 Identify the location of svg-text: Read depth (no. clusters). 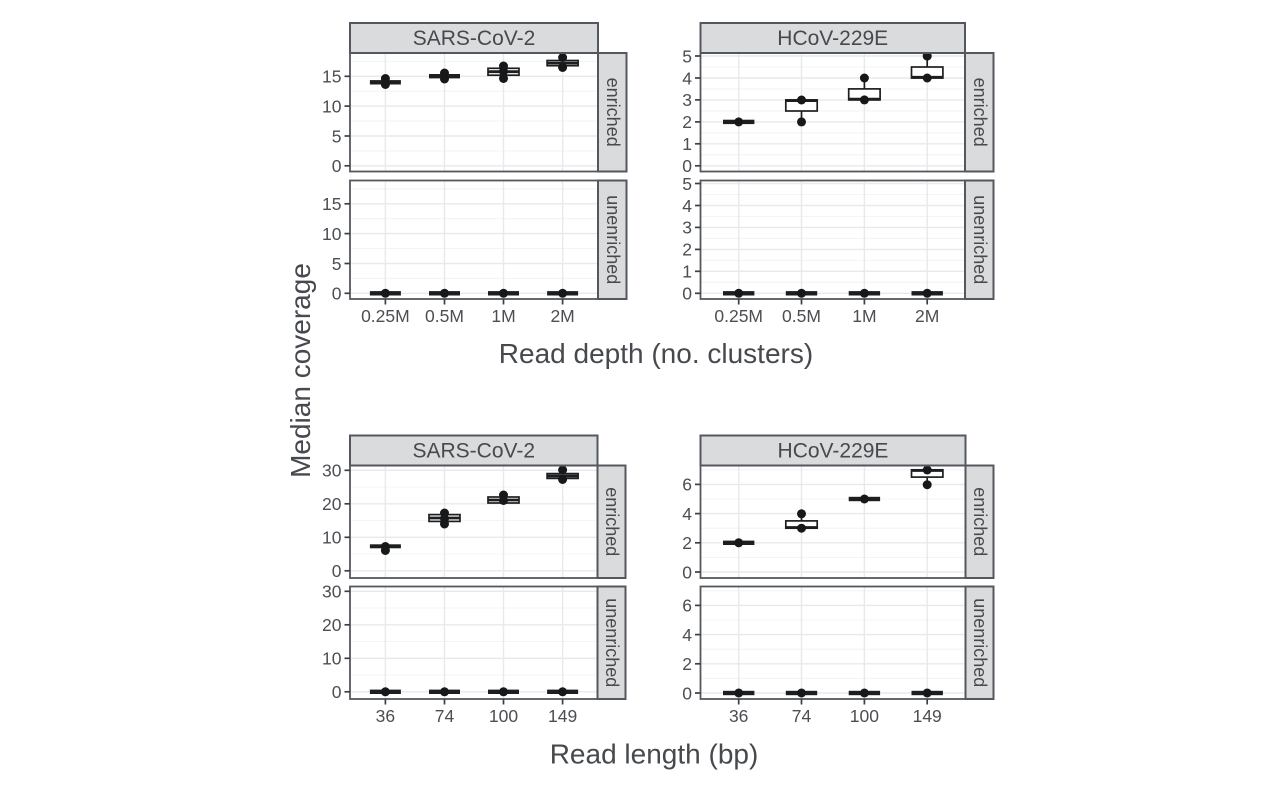
(656, 353).